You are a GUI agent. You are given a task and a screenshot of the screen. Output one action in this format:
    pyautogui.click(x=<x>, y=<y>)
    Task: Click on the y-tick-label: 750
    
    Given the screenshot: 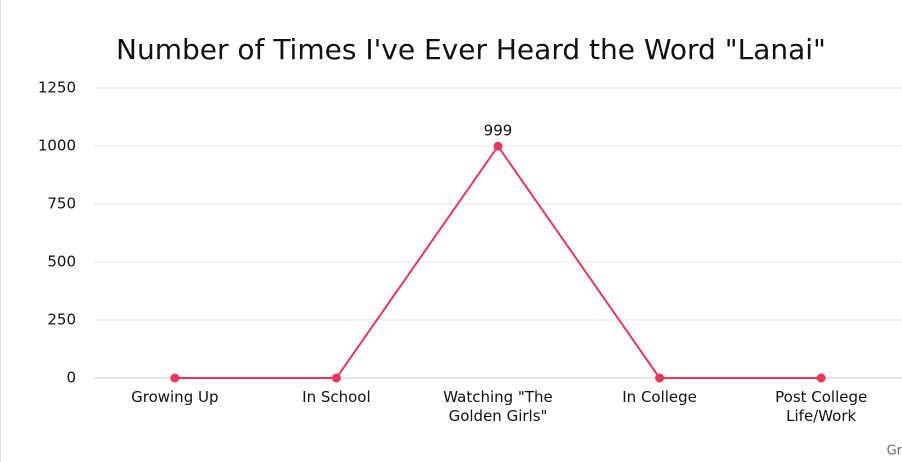 What is the action you would take?
    pyautogui.click(x=61, y=204)
    